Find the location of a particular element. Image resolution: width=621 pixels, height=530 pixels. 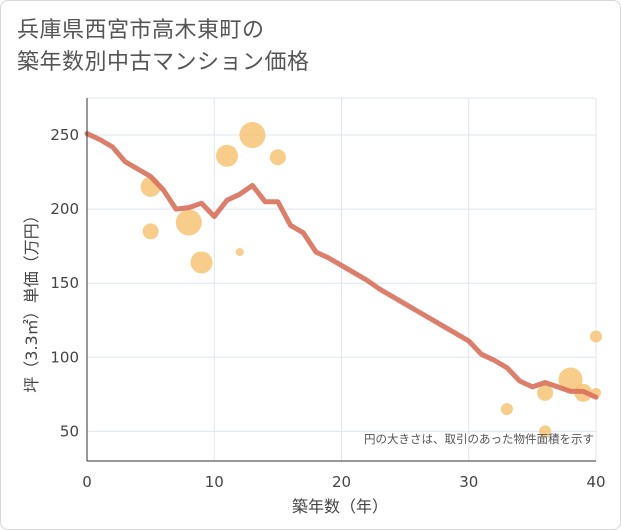

x-tick-label: 0 is located at coordinates (87, 482).